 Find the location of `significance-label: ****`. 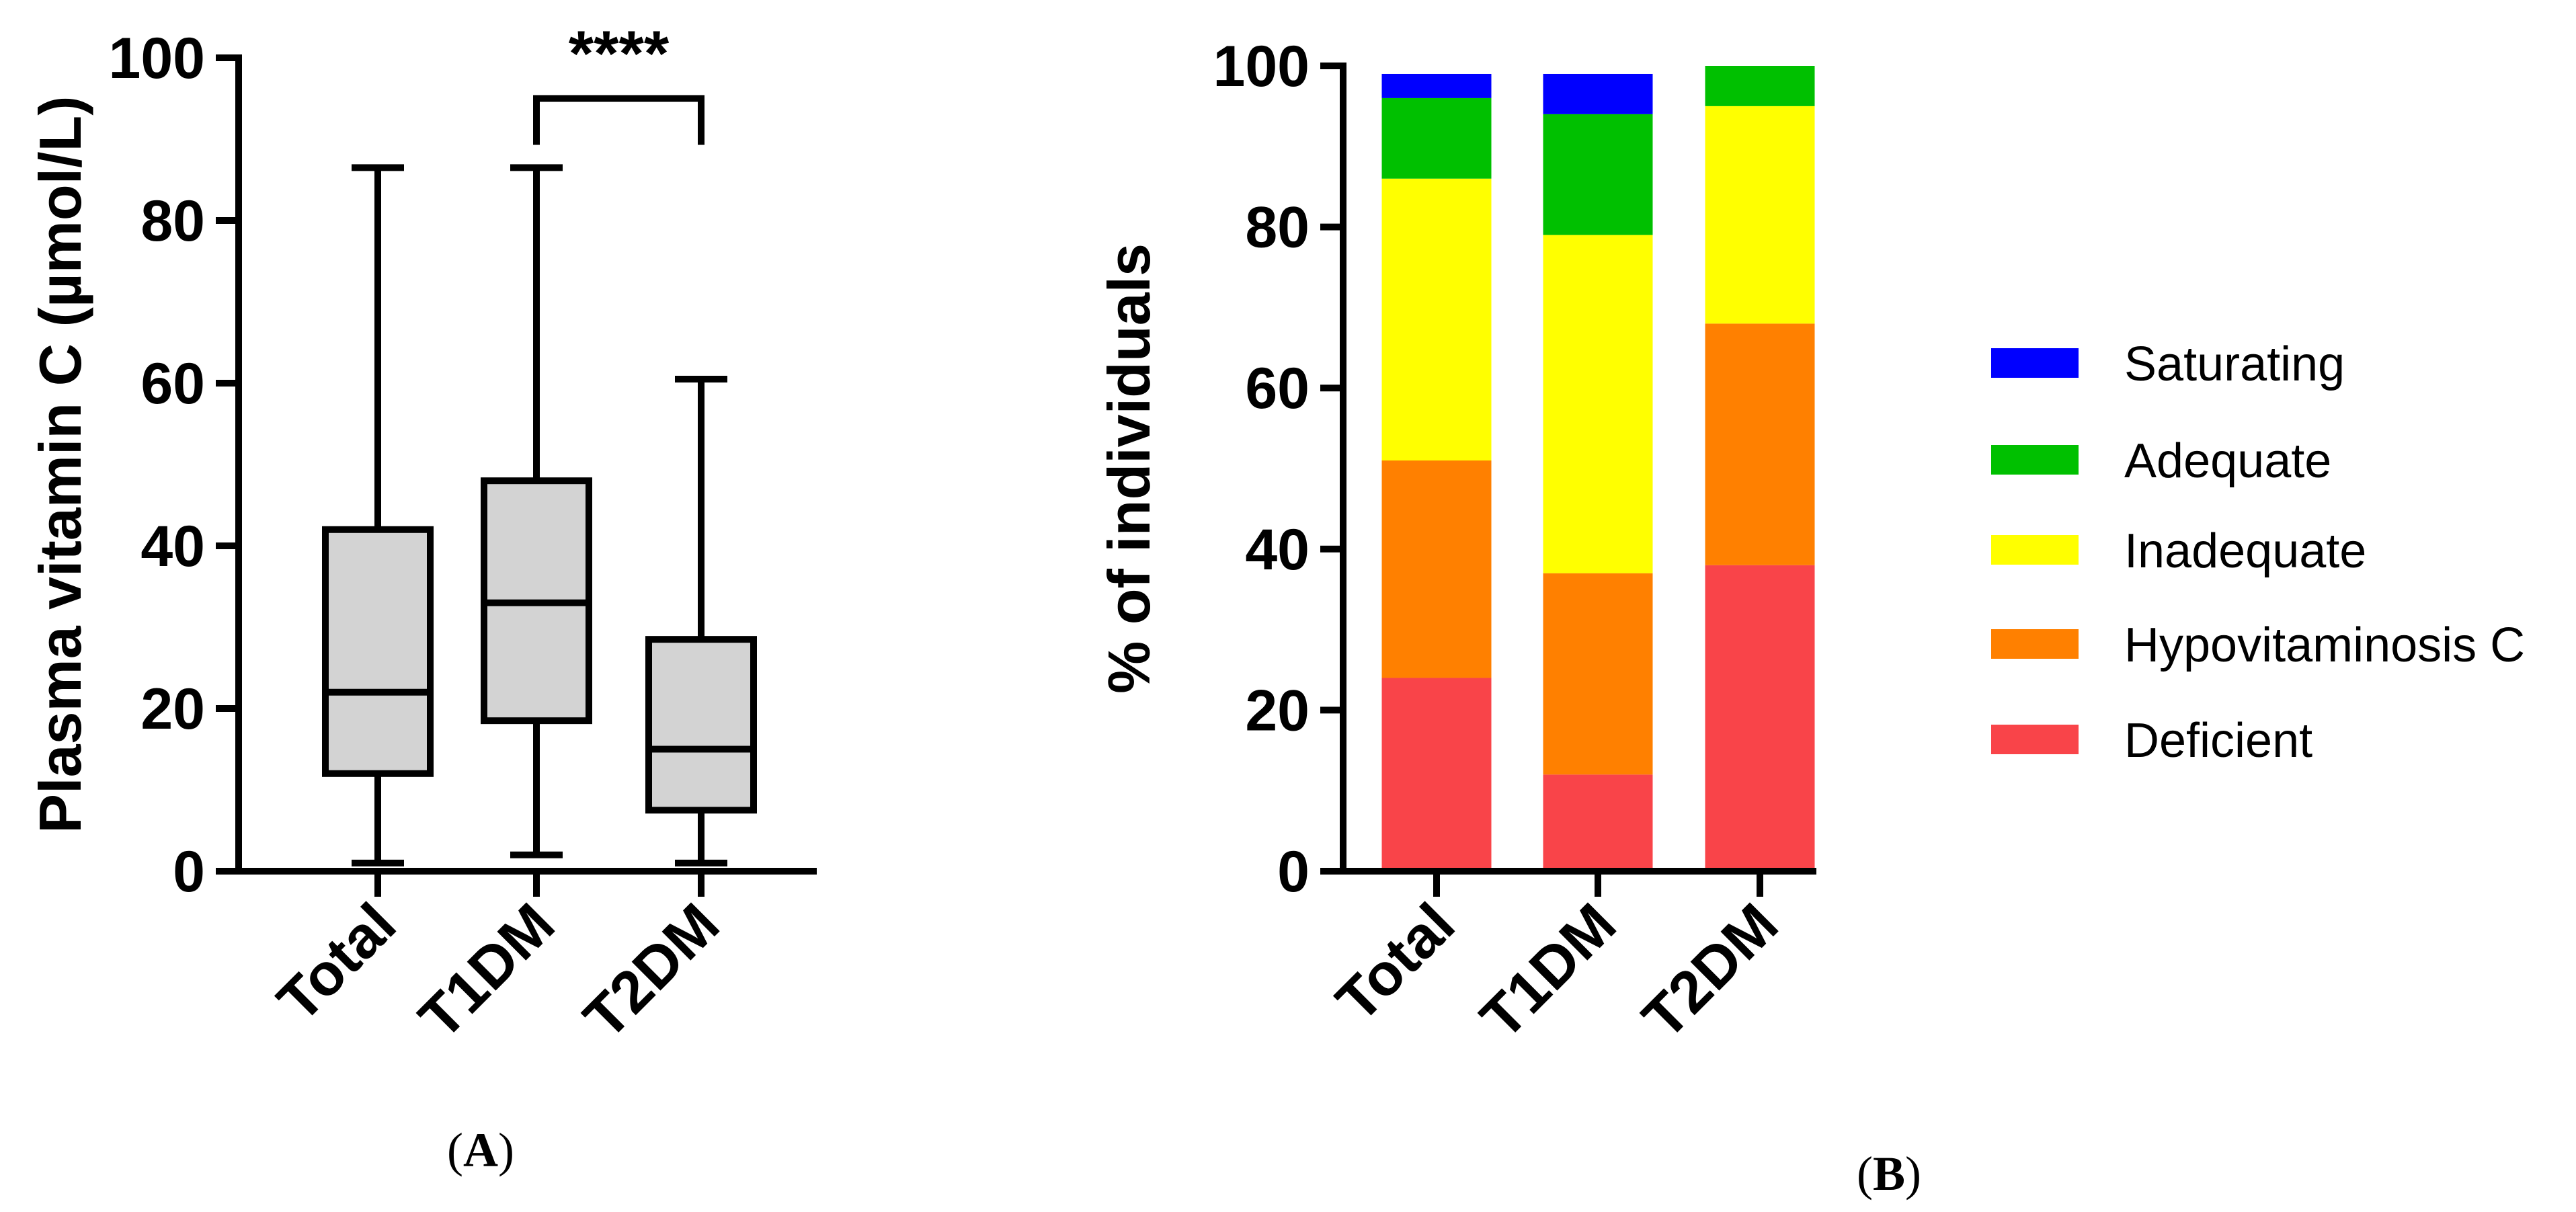

significance-label: **** is located at coordinates (619, 54).